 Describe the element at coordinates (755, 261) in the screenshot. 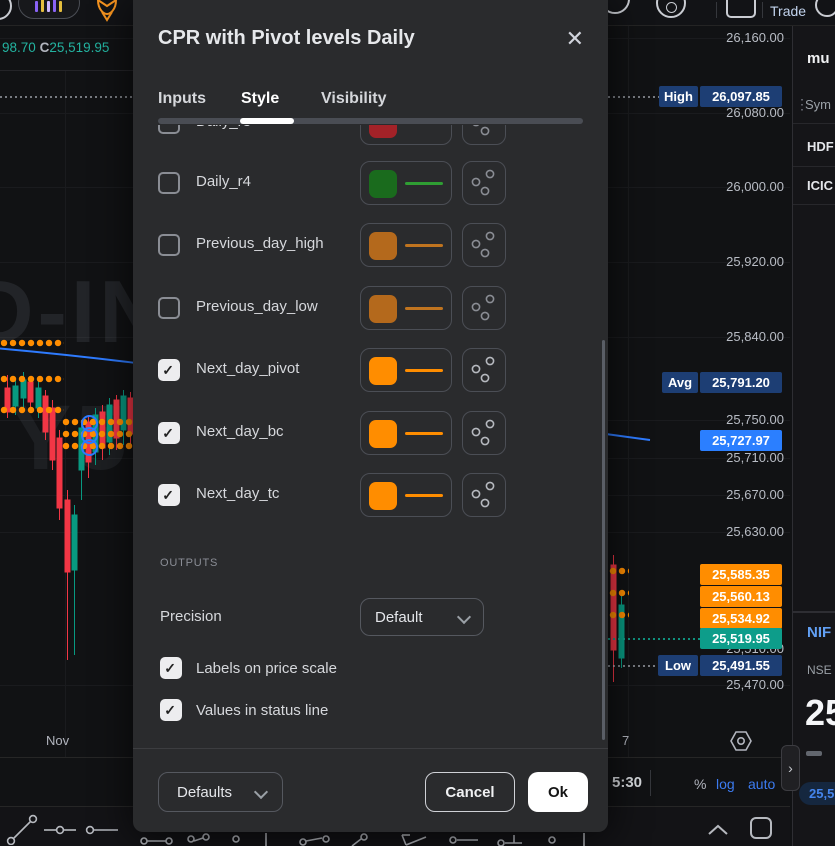

I see `price-tick: 25,920.00` at that location.